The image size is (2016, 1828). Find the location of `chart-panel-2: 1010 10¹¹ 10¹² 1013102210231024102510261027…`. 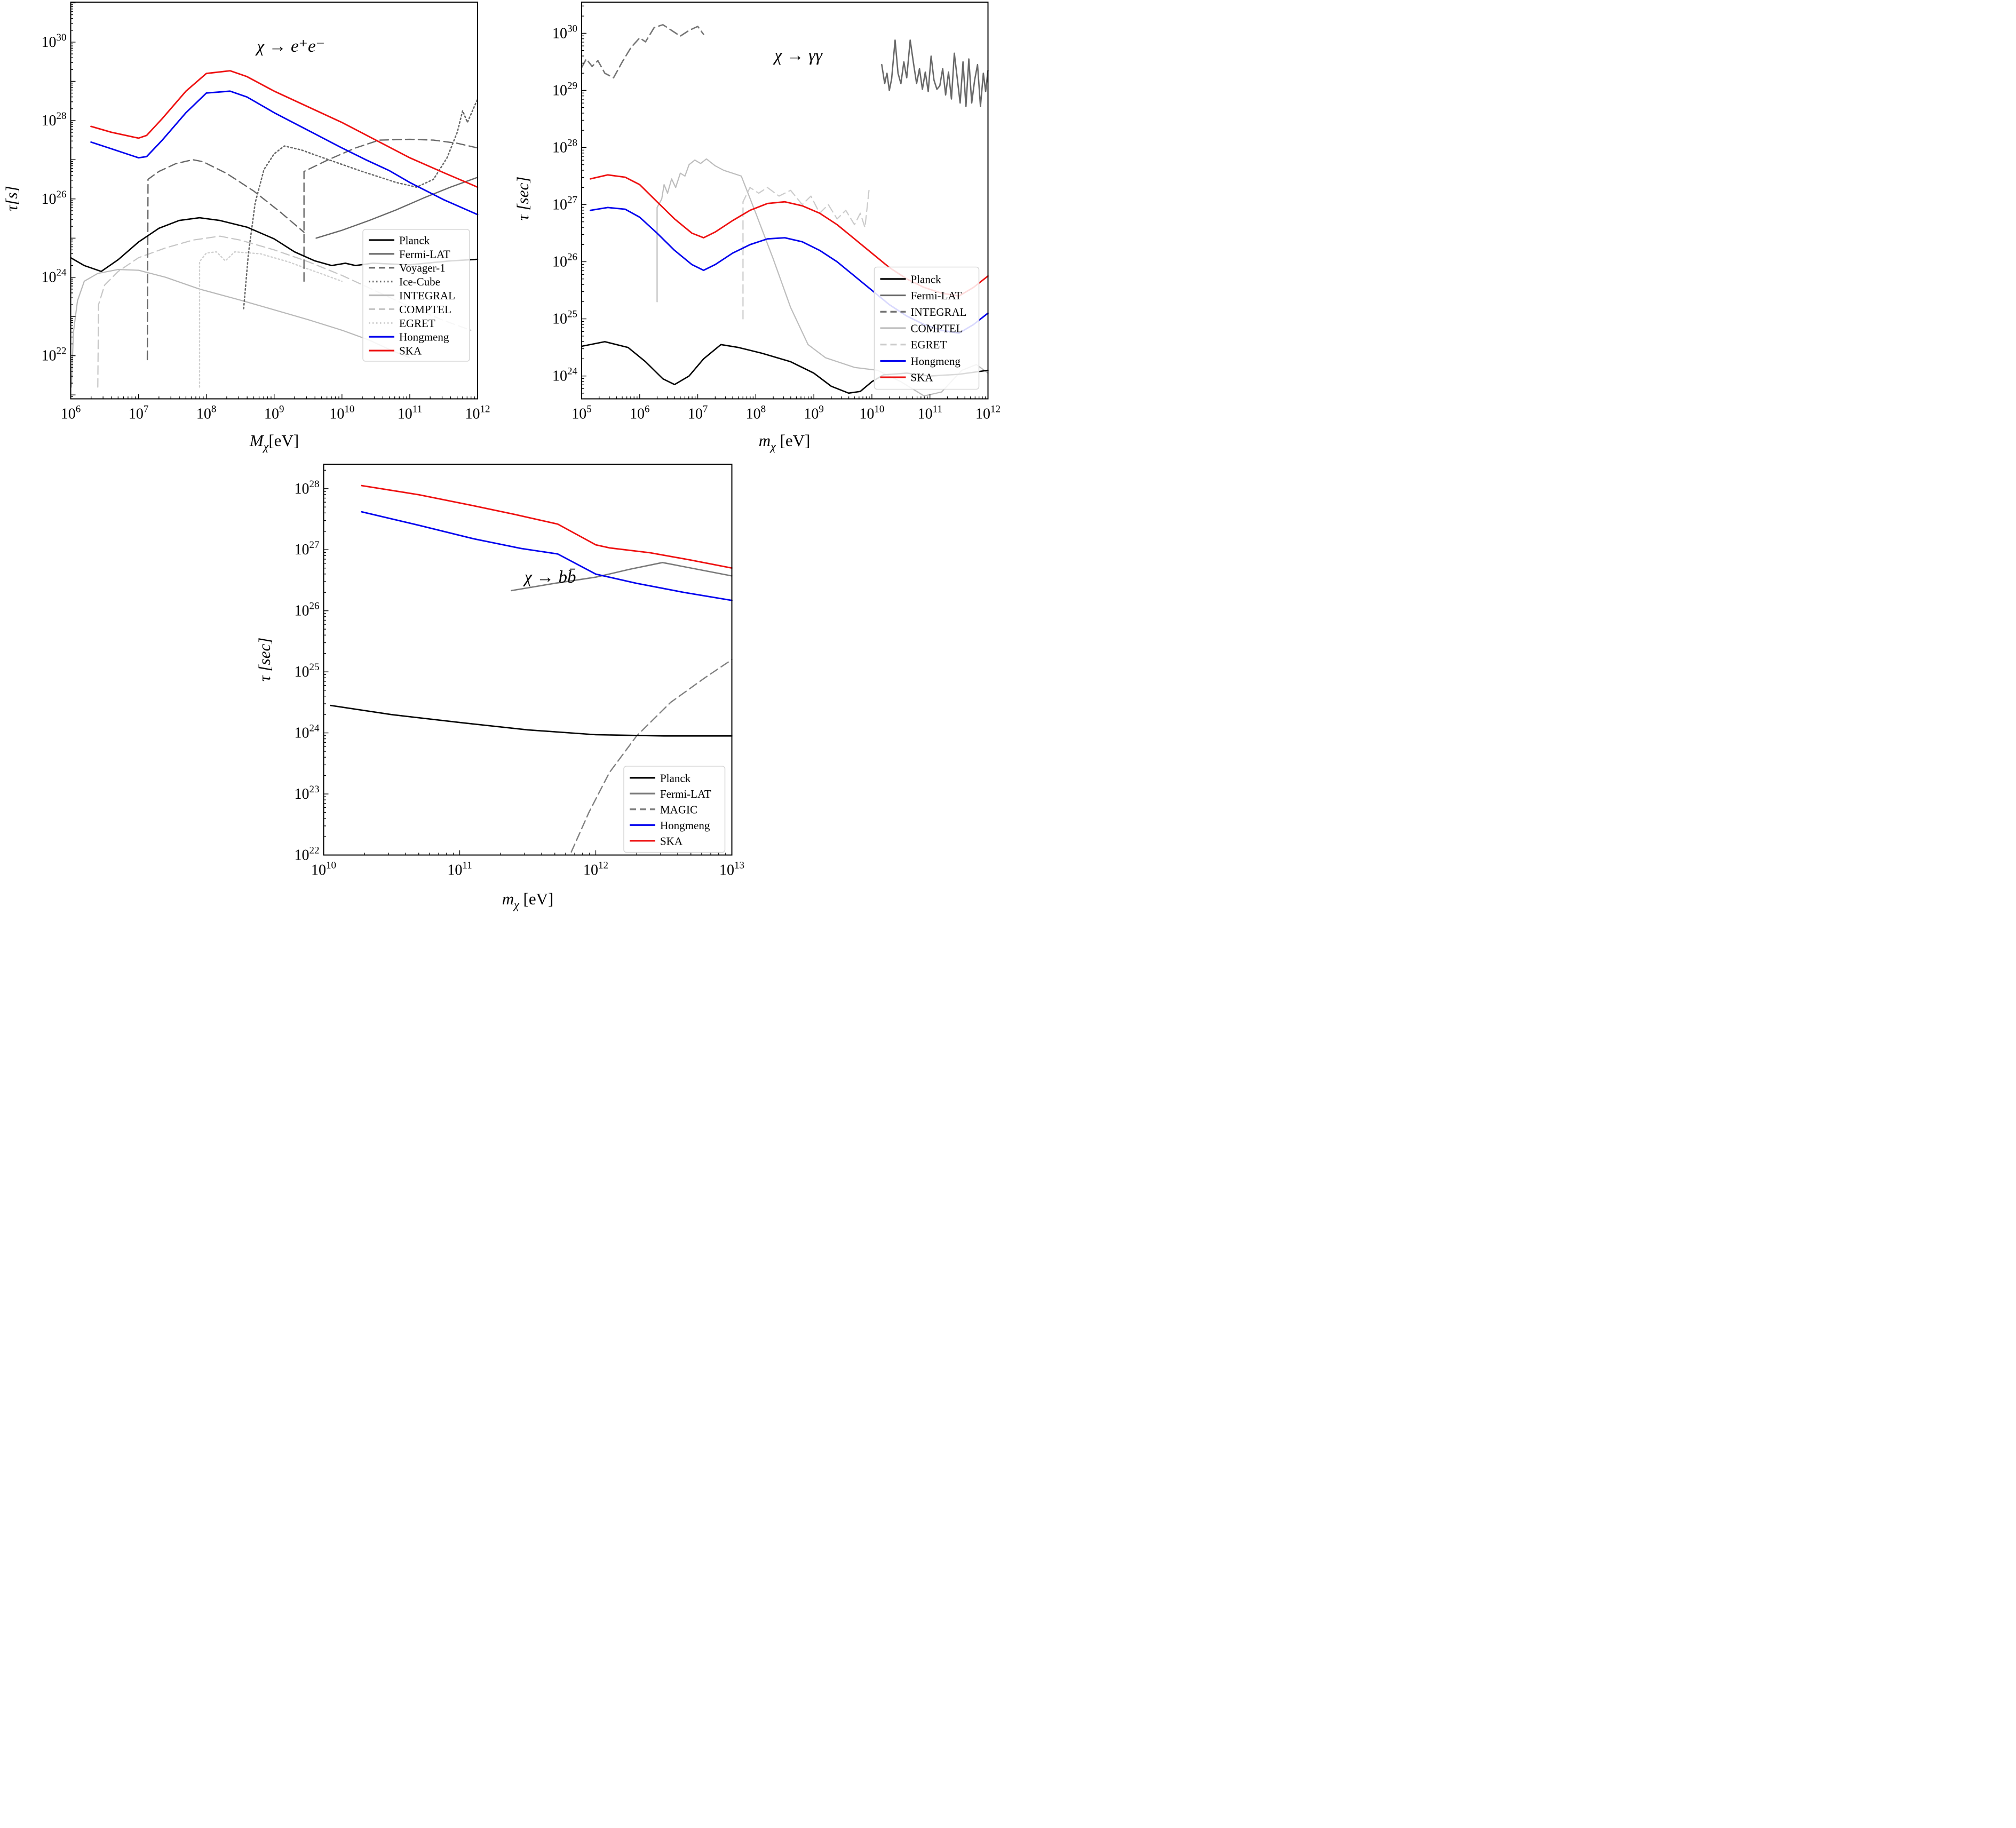

chart-panel-2: 1010 10¹¹ 10¹² 1013102210231024102510261027… is located at coordinates (500, 687).